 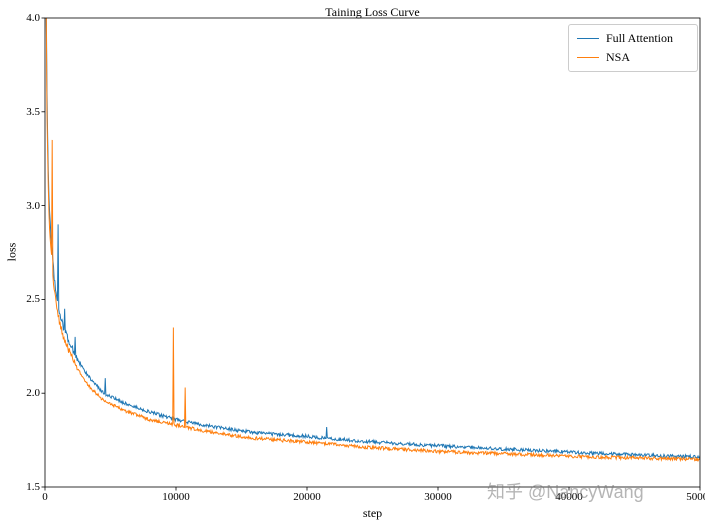 What do you see at coordinates (618, 57) in the screenshot?
I see `legend-label-nsa: NSA` at bounding box center [618, 57].